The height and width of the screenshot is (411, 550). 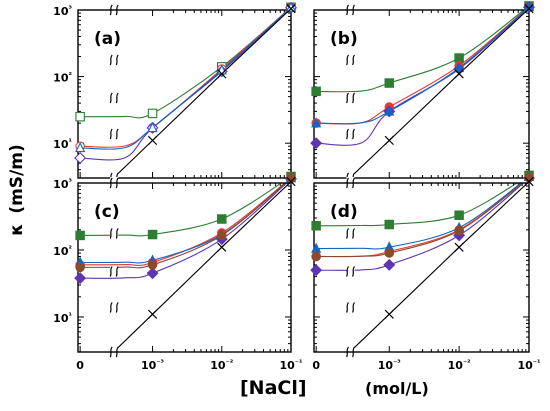 What do you see at coordinates (397, 388) in the screenshot?
I see `x-axis-unit: (mol/L)` at bounding box center [397, 388].